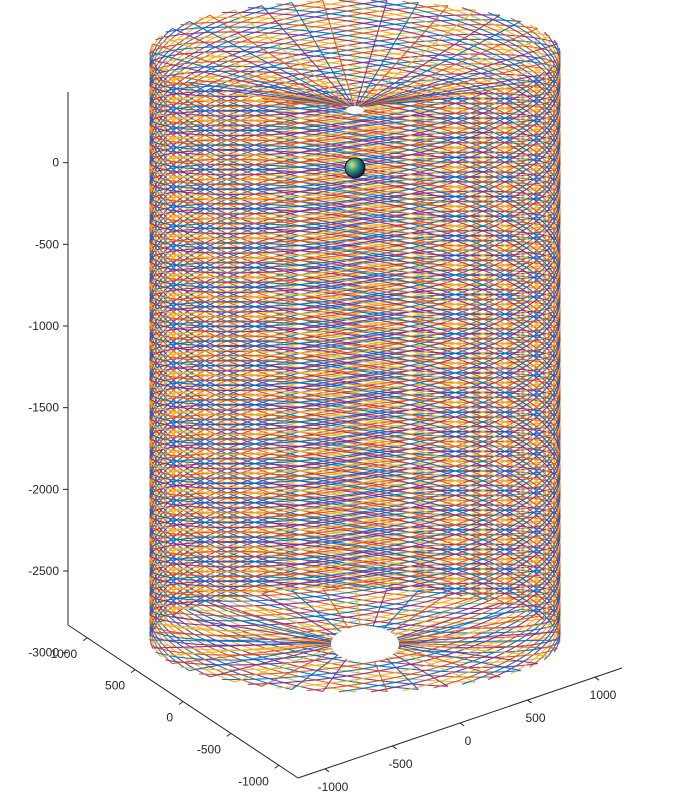 This screenshot has height=805, width=676. Describe the element at coordinates (47, 244) in the screenshot. I see `z-tick-label: -500` at that location.